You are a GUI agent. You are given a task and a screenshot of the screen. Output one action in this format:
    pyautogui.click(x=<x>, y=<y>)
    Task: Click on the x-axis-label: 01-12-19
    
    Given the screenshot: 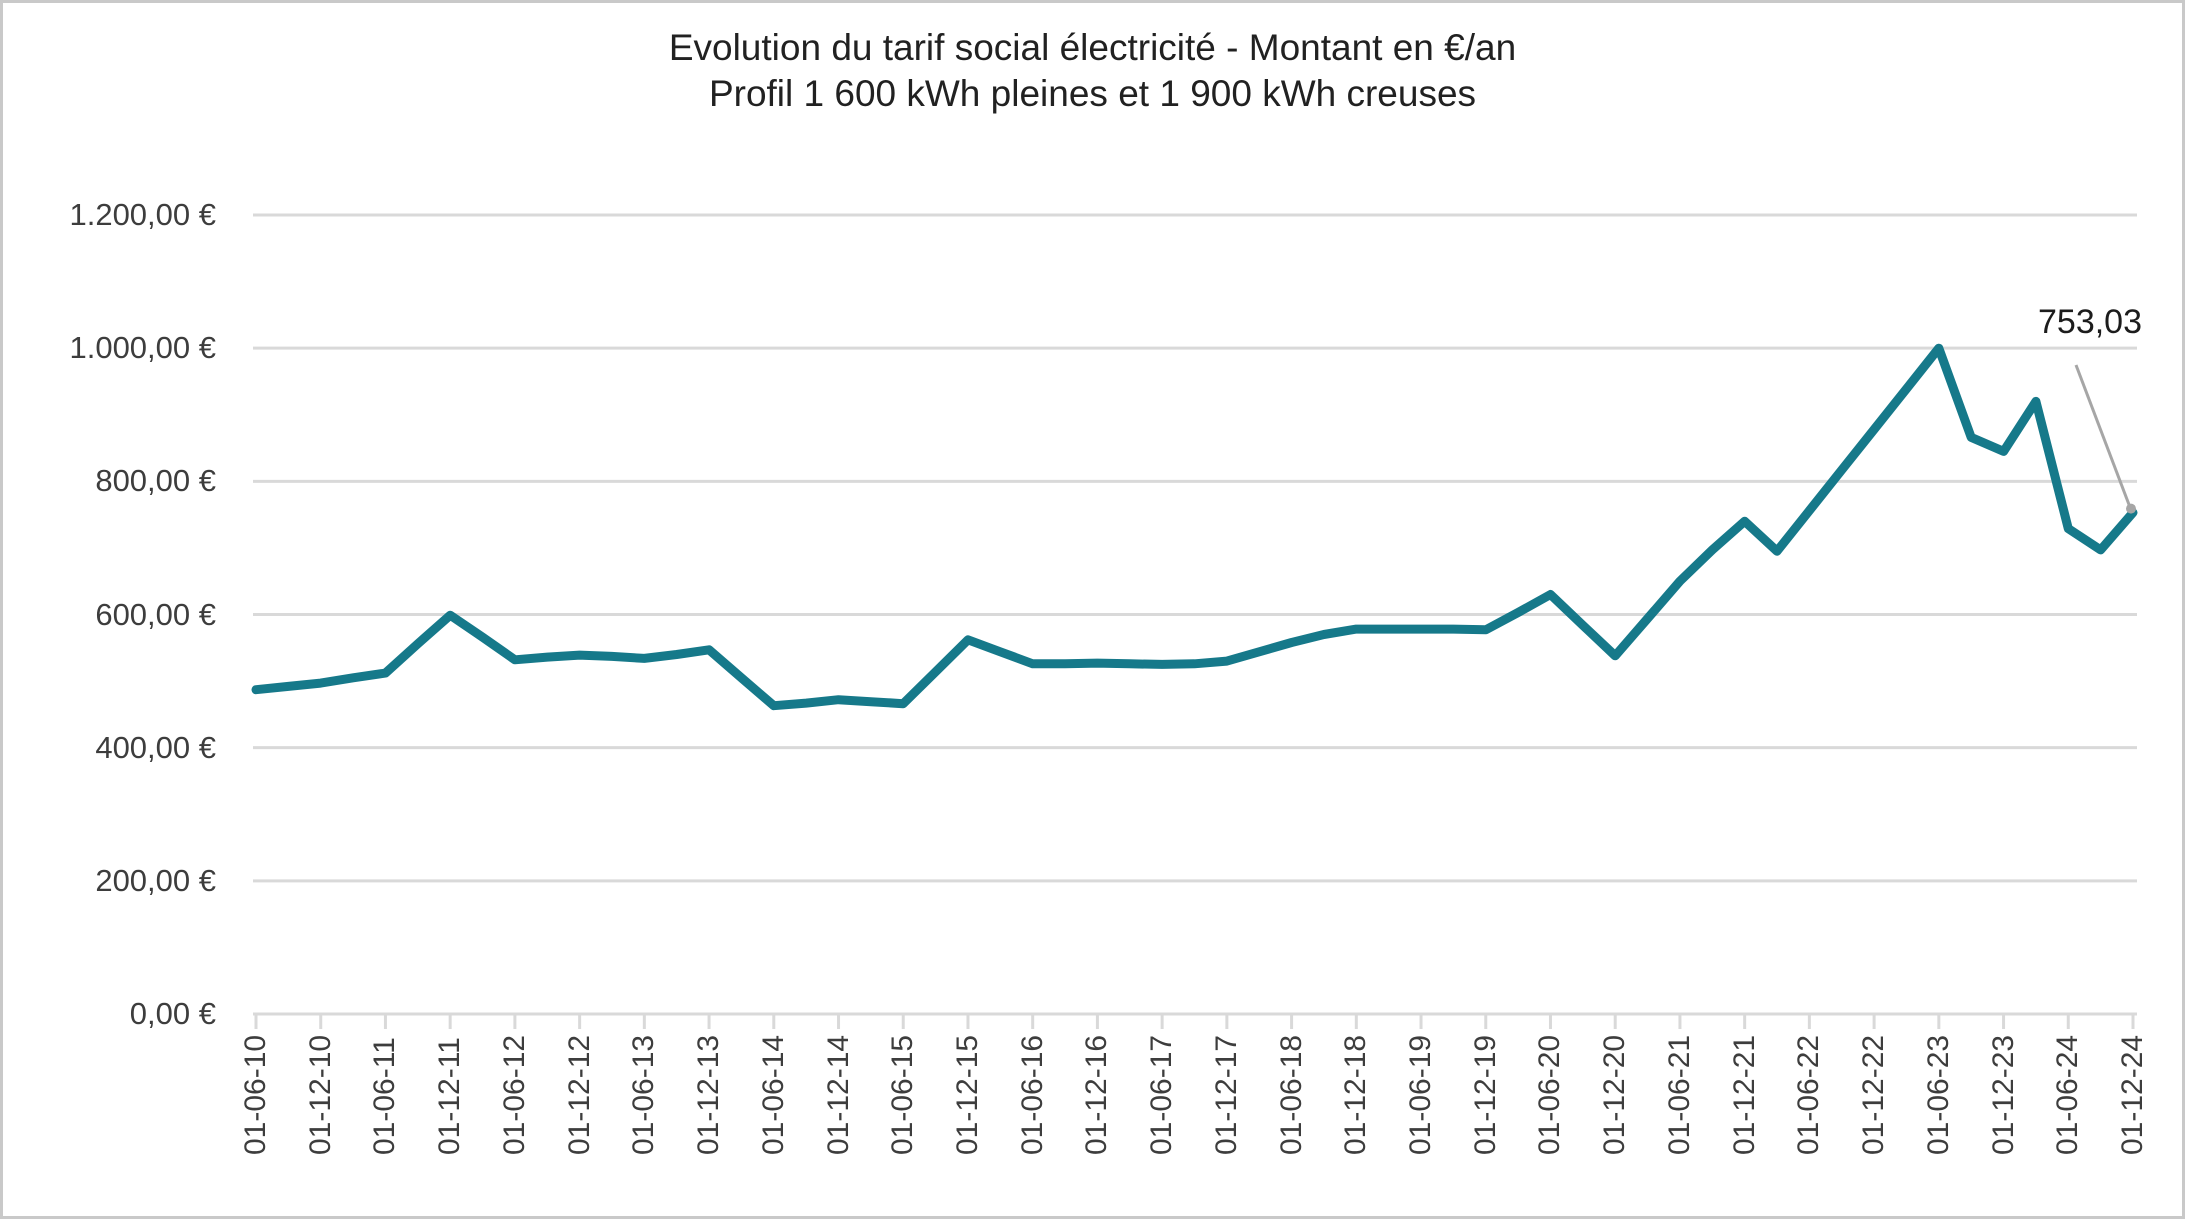 What is the action you would take?
    pyautogui.click(x=1485, y=1094)
    